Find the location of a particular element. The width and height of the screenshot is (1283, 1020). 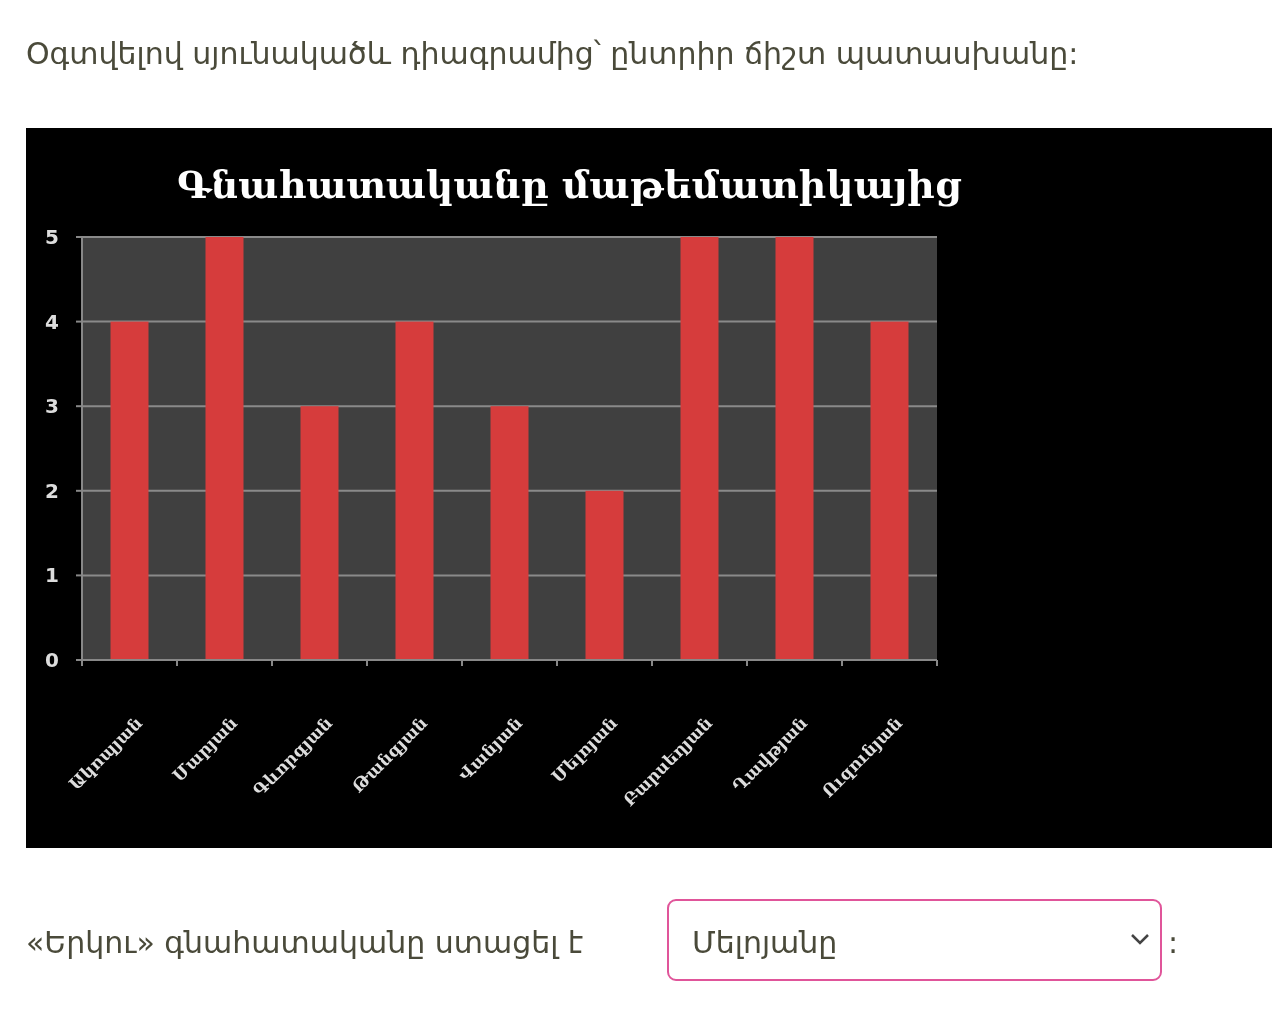

text: Օգտվելով սյունակածև դիագրամից՝ ընտրիր ճիշտ պատասխանը: is located at coordinates (552, 53).